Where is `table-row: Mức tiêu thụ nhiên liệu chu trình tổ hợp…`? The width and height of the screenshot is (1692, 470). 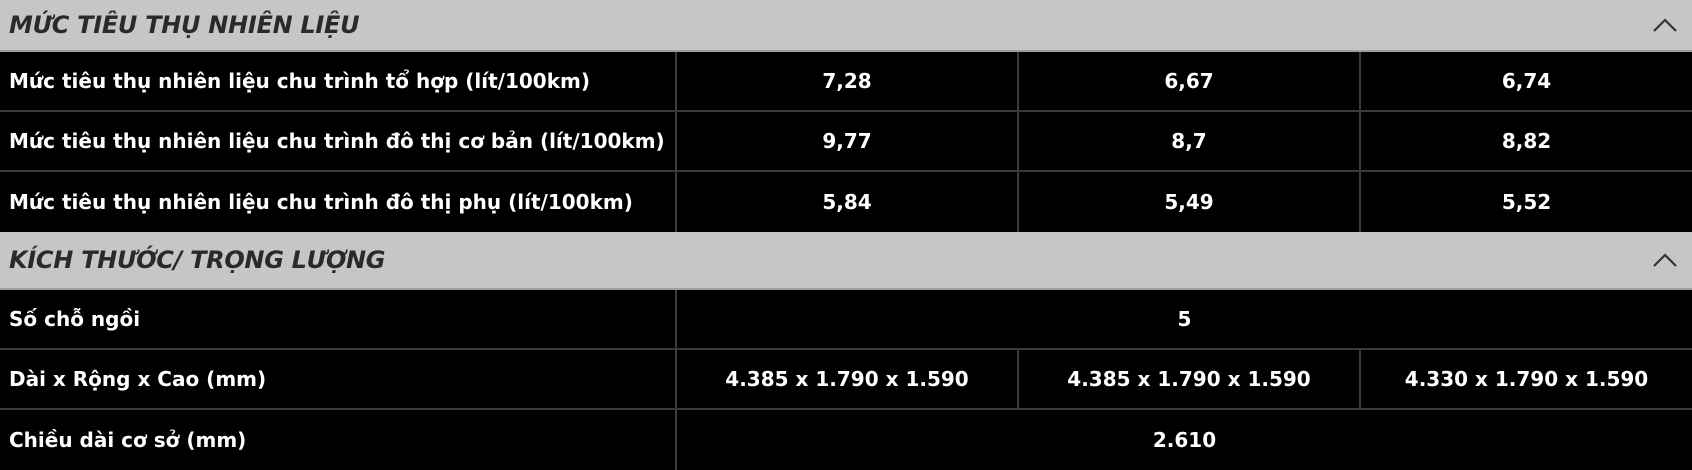
table-row: Mức tiêu thụ nhiên liệu chu trình tổ hợp… is located at coordinates (846, 82).